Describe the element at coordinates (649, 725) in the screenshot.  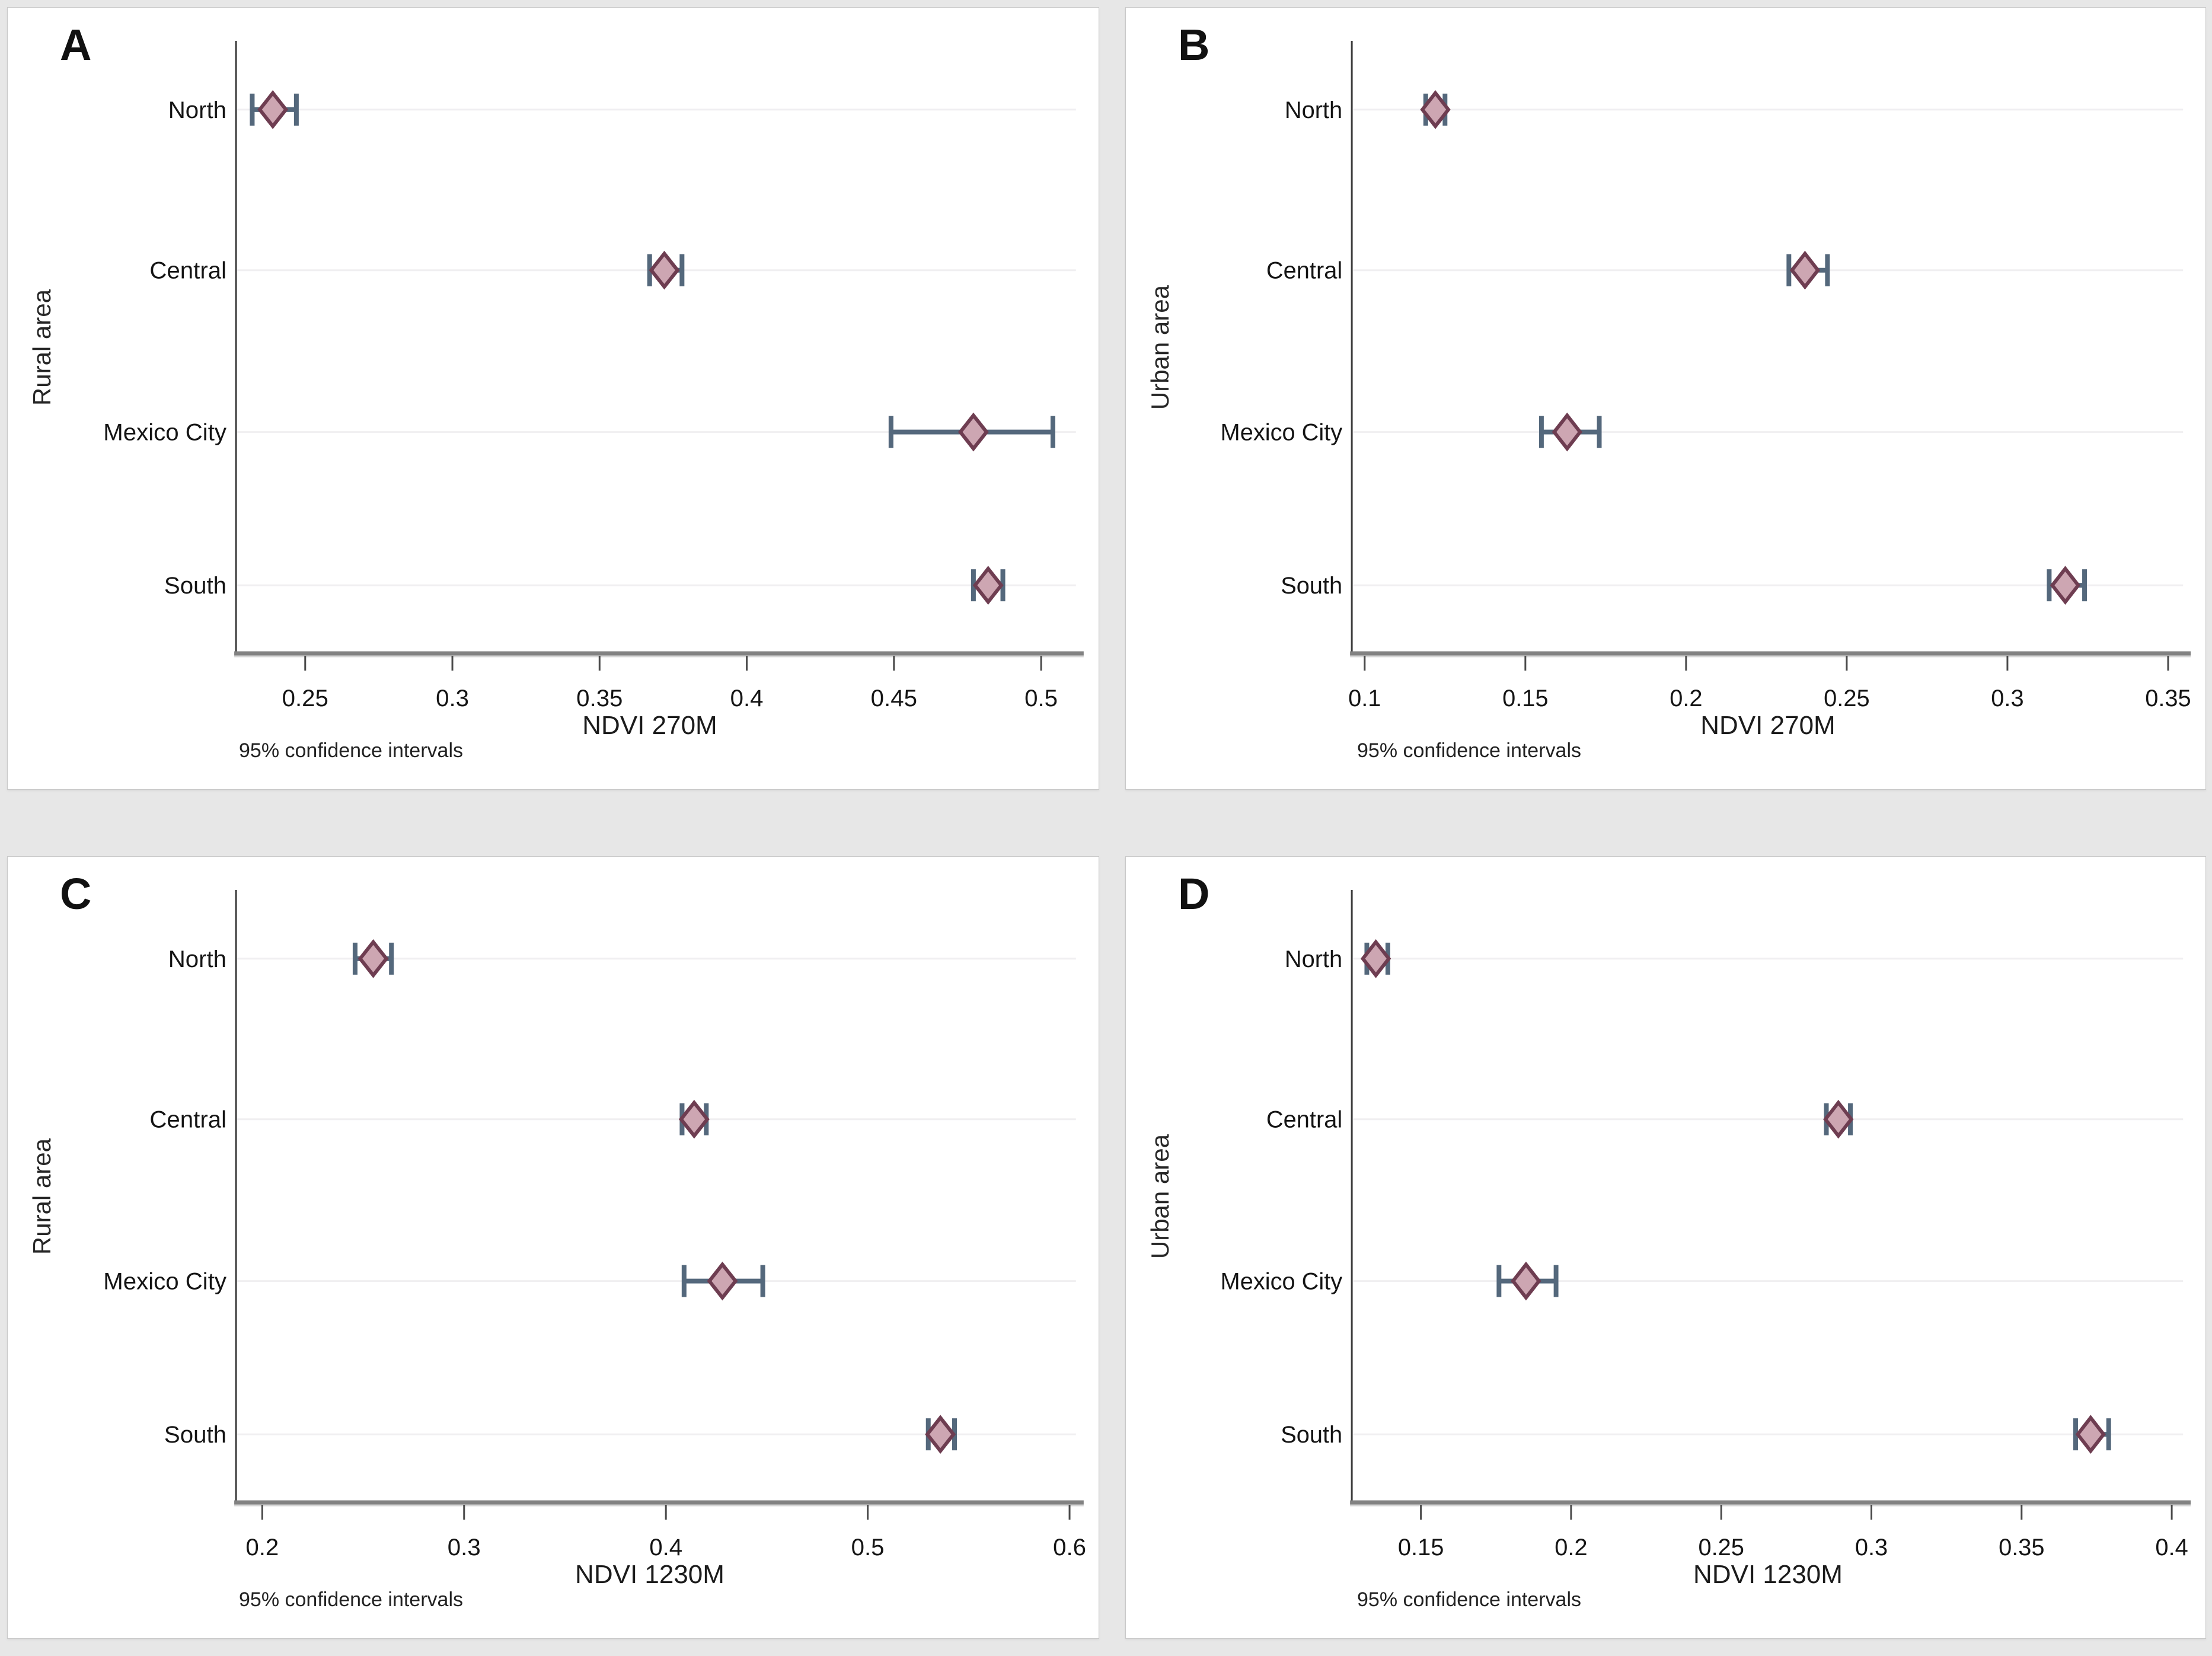
I see `panel-a-x-axis-title: NDVI 270M` at that location.